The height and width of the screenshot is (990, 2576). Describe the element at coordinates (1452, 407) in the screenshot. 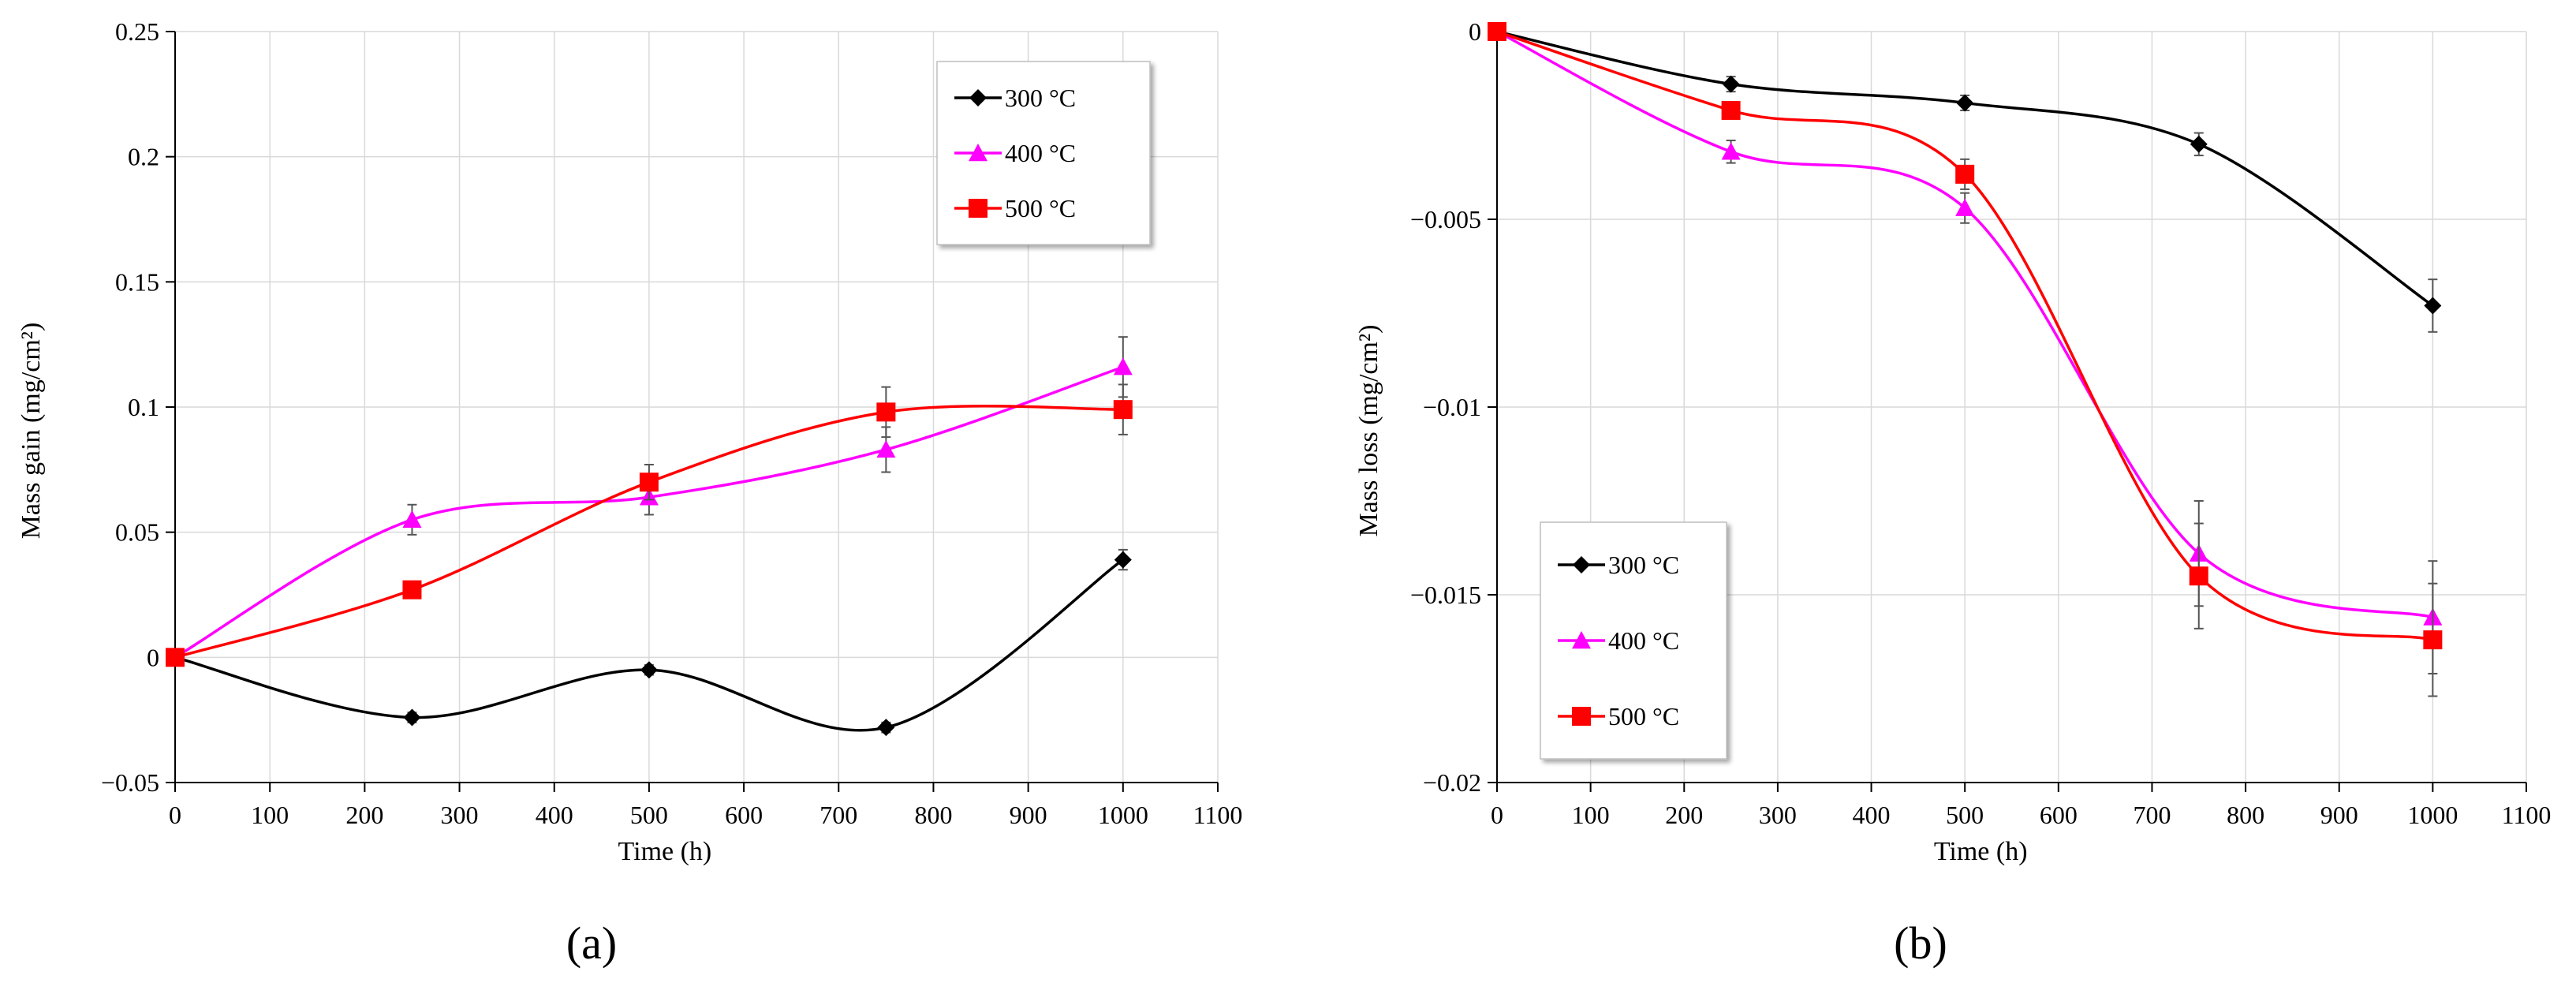

I see `y-tick-label: −0.01` at that location.